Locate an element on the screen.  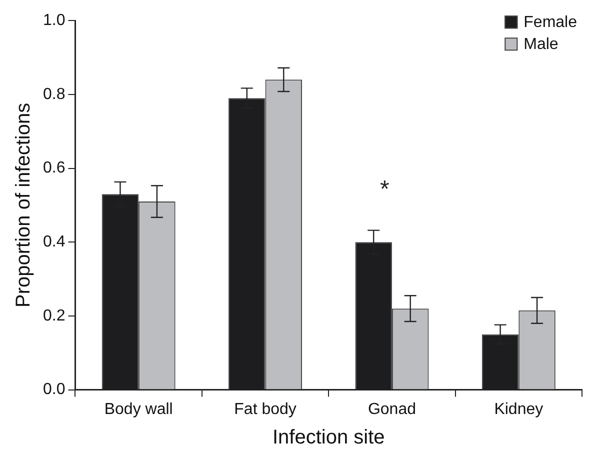
x-tick-label: Body wall is located at coordinates (138, 409).